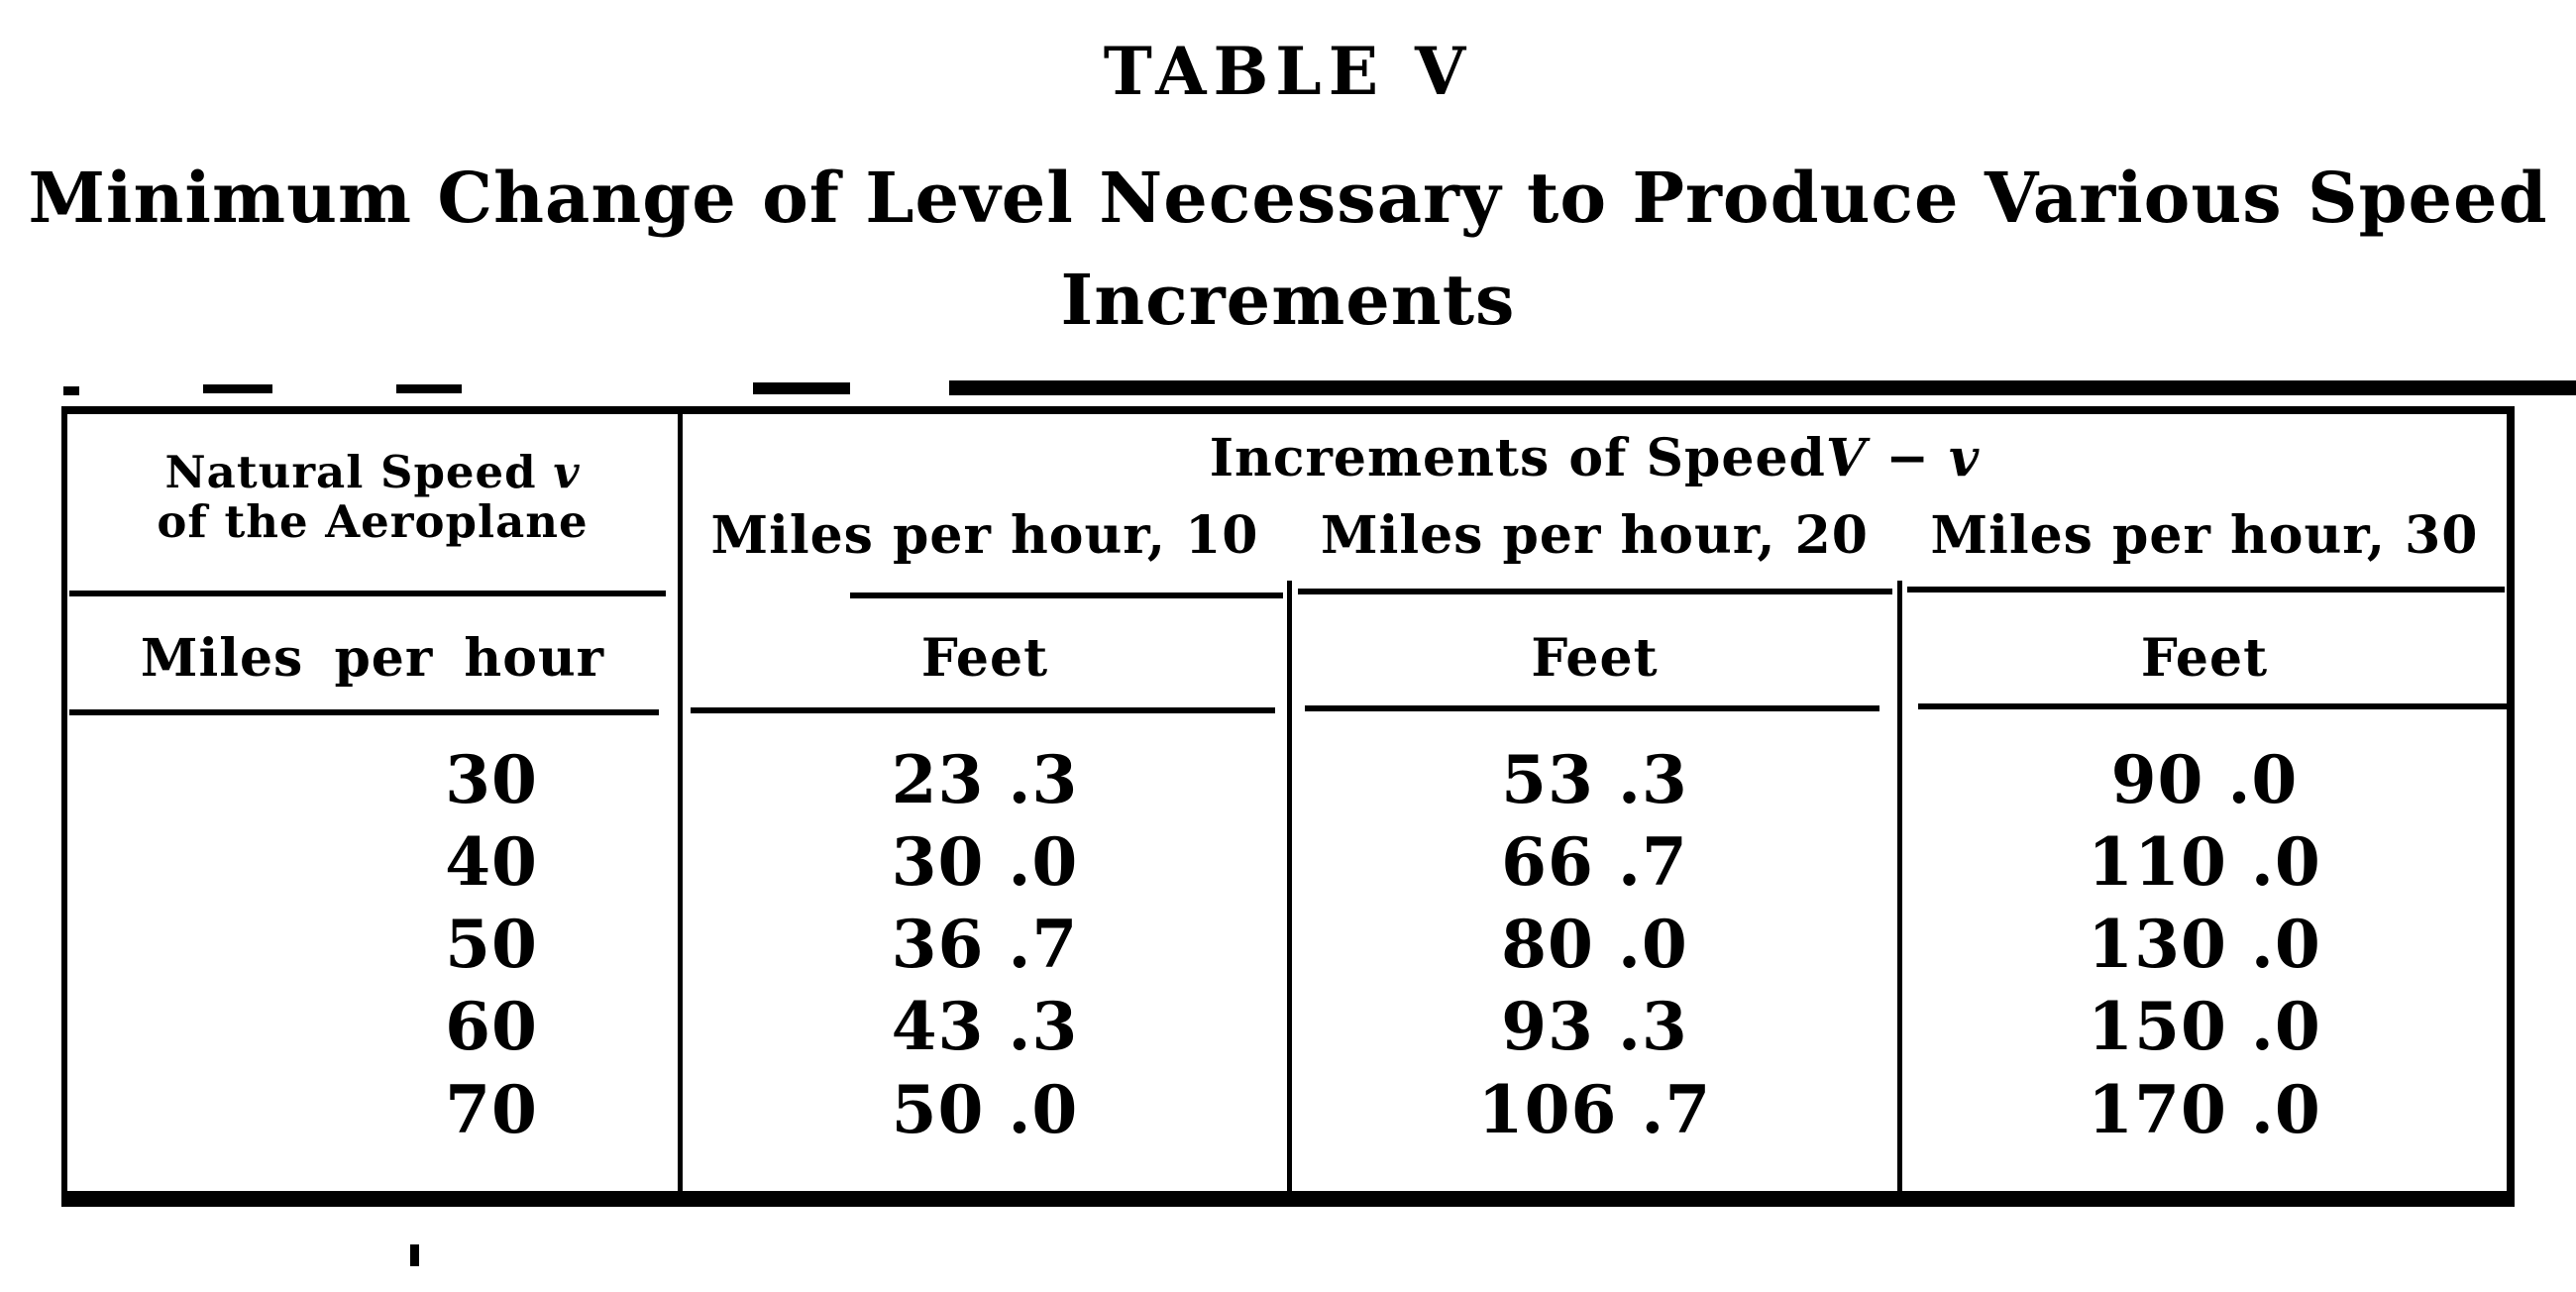 The height and width of the screenshot is (1292, 2576). Describe the element at coordinates (567, 472) in the screenshot. I see `row-header-variable: v` at that location.